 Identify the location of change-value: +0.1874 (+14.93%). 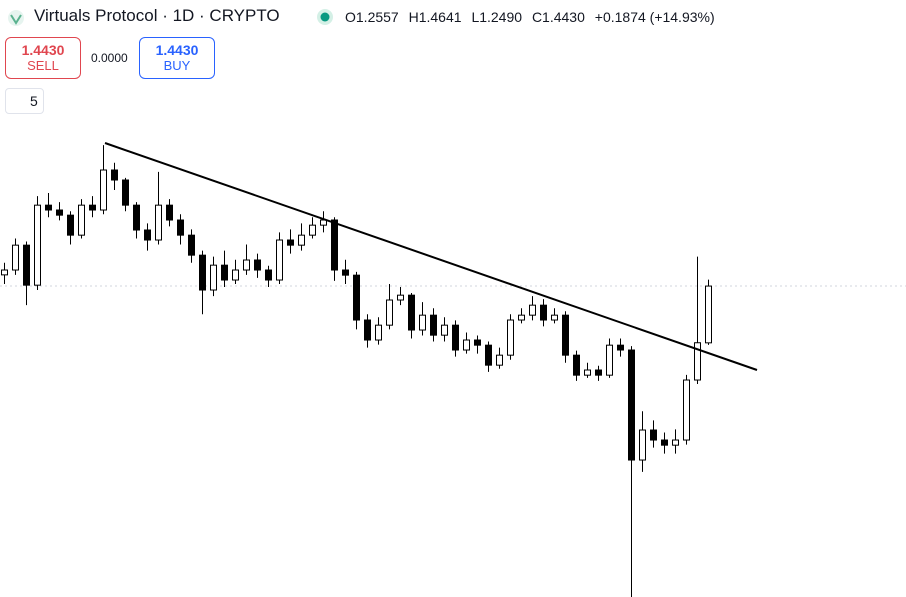
(654, 17).